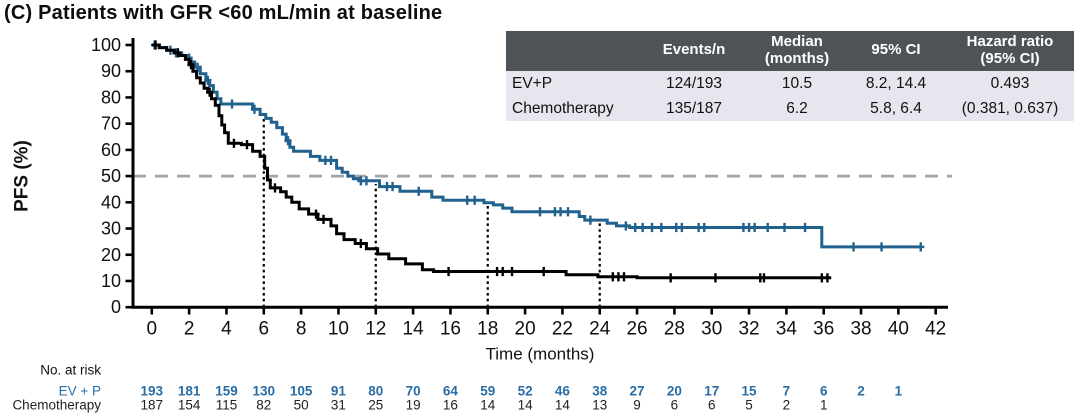  I want to click on risk-count: 15, so click(750, 391).